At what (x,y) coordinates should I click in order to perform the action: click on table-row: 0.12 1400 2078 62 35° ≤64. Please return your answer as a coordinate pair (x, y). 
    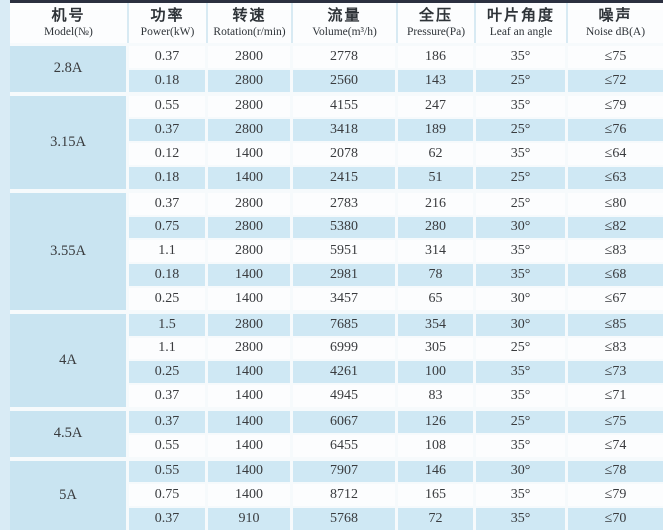
    Looking at the image, I should click on (396, 154).